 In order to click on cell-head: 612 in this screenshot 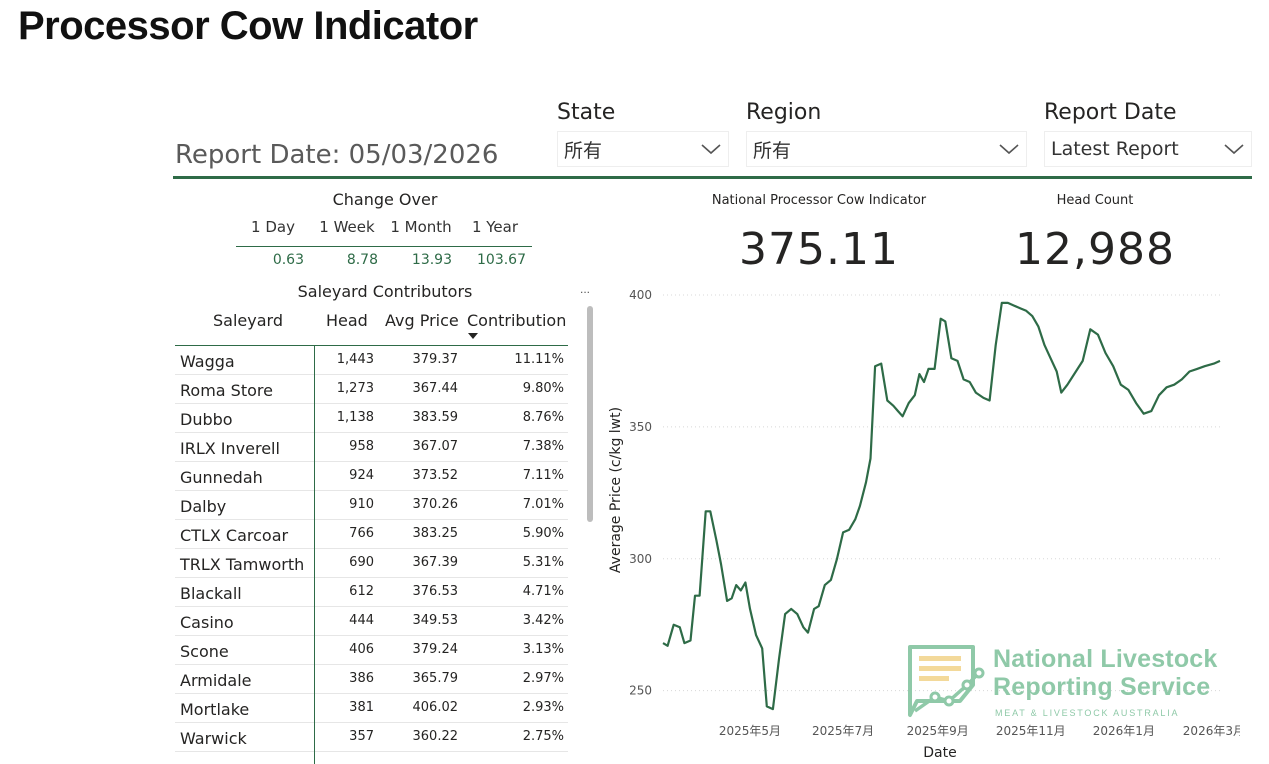, I will do `click(361, 591)`.